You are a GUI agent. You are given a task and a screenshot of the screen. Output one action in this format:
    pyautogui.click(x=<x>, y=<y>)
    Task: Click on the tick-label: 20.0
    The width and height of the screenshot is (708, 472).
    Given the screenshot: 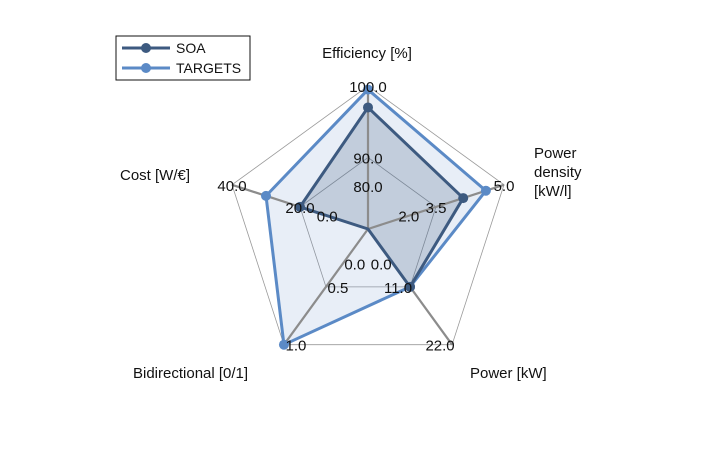 What is the action you would take?
    pyautogui.click(x=299, y=208)
    